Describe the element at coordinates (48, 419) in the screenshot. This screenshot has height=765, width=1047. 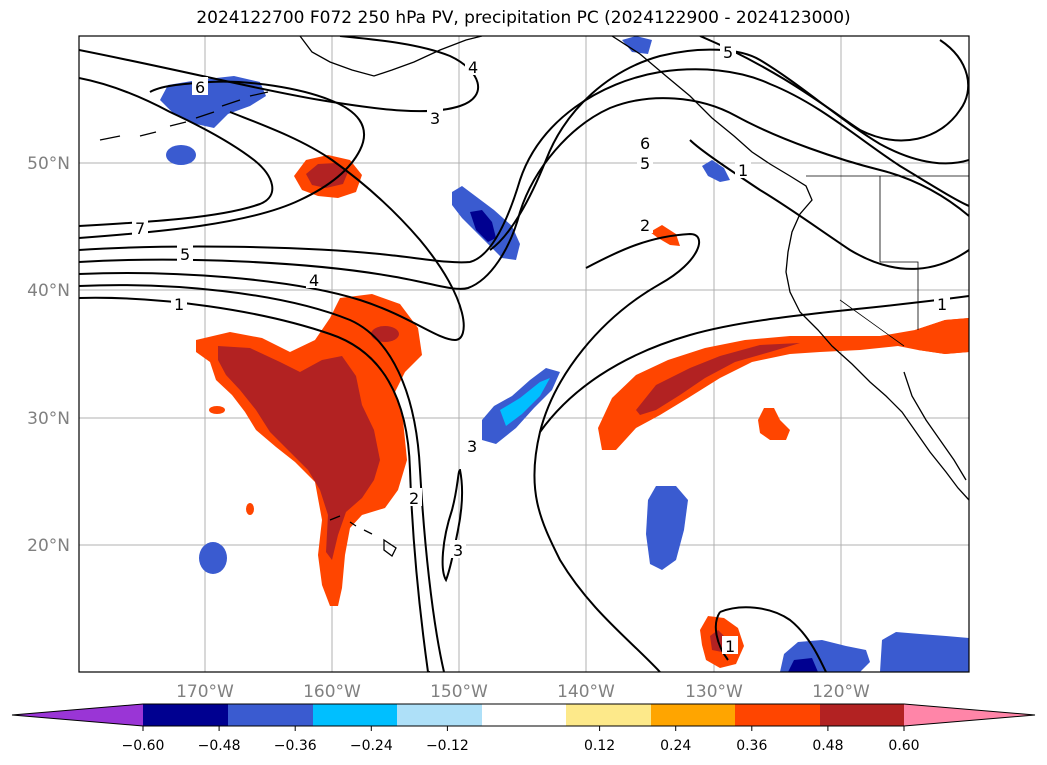
I see `lat-label: 30°N` at that location.